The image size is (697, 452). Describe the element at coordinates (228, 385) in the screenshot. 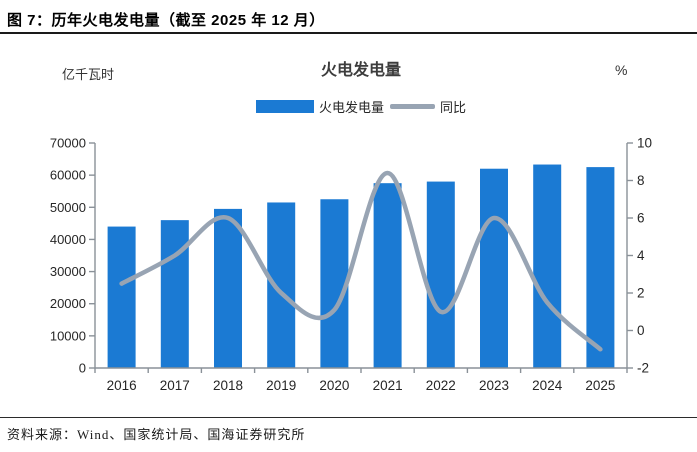

I see `x-axis-label: 2018` at that location.